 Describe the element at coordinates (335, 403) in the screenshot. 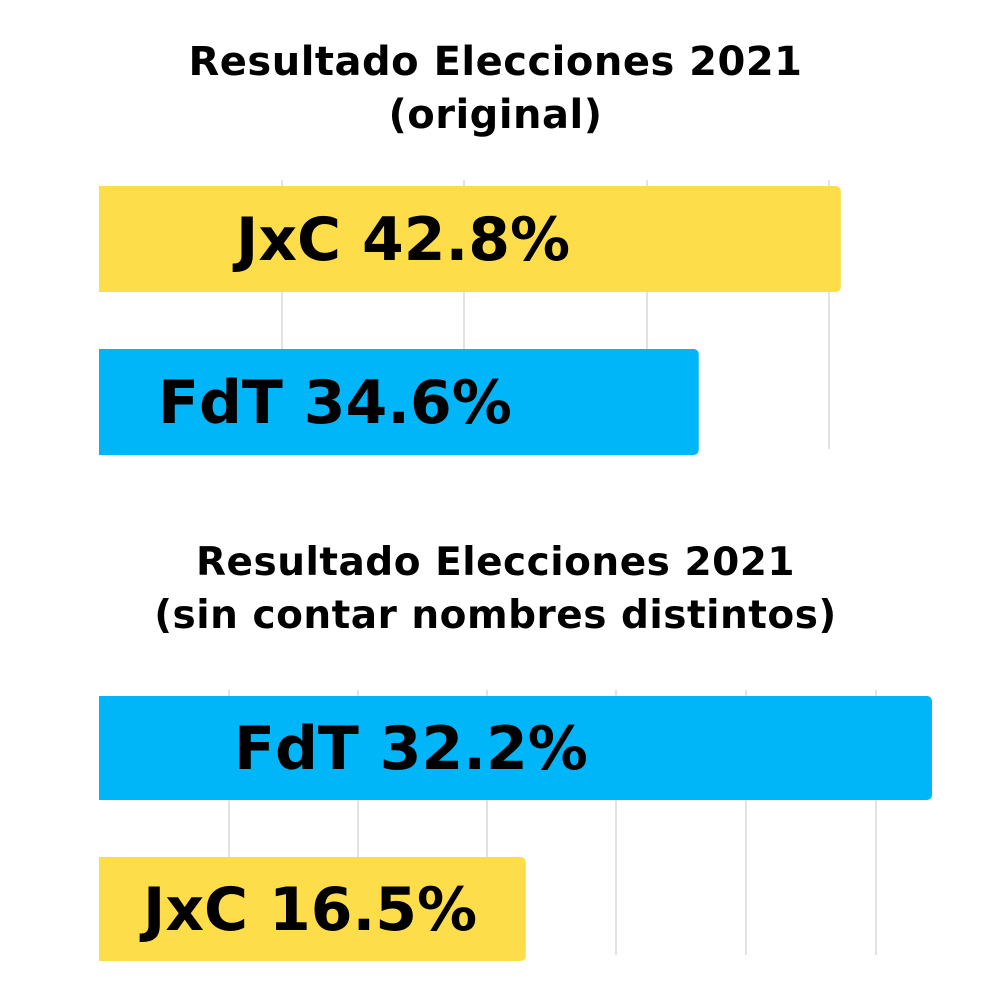

I see `chart-1-bar-label-fdt: FdT 34.6%` at that location.